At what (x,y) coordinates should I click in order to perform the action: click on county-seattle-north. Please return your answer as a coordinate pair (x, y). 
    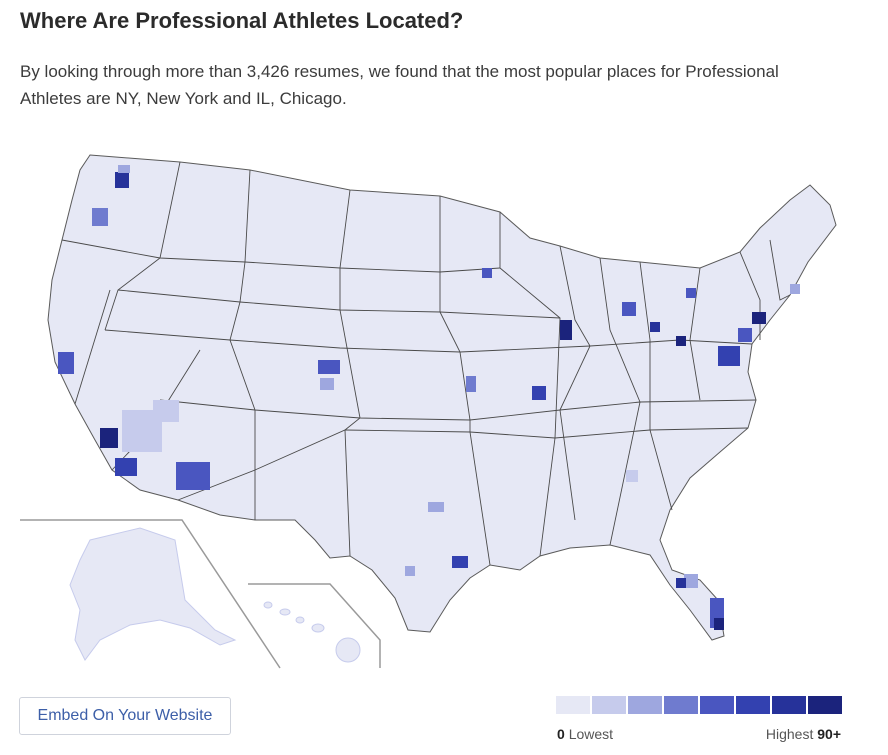
    Looking at the image, I should click on (124, 169).